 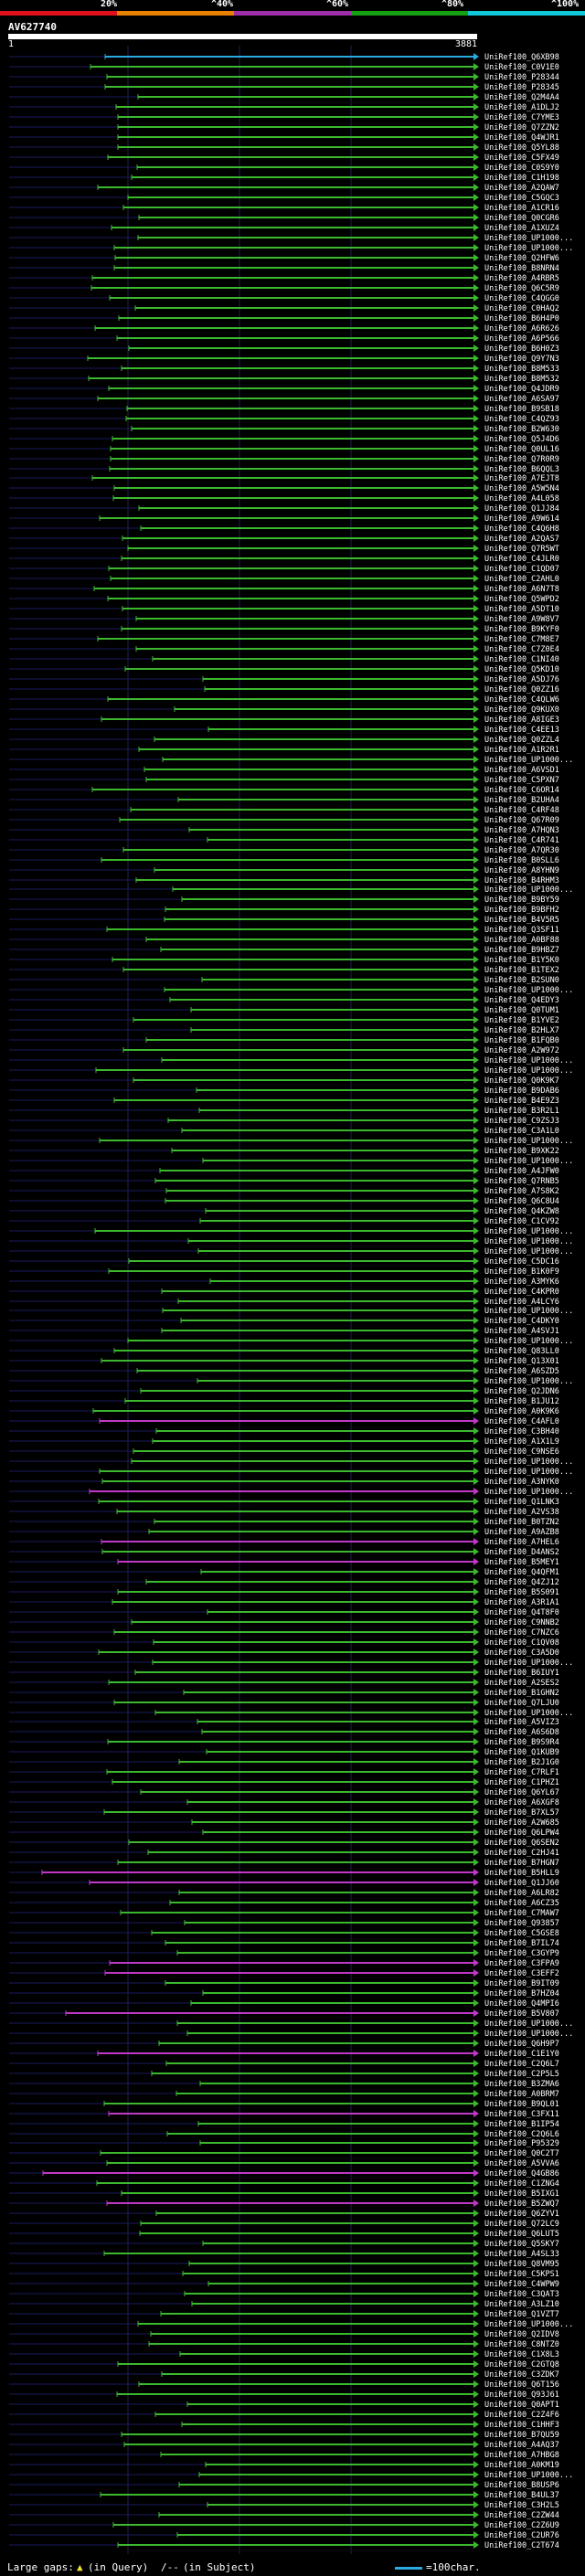 What do you see at coordinates (521, 830) in the screenshot?
I see `hit-label: UniRef100_A7HQN3` at bounding box center [521, 830].